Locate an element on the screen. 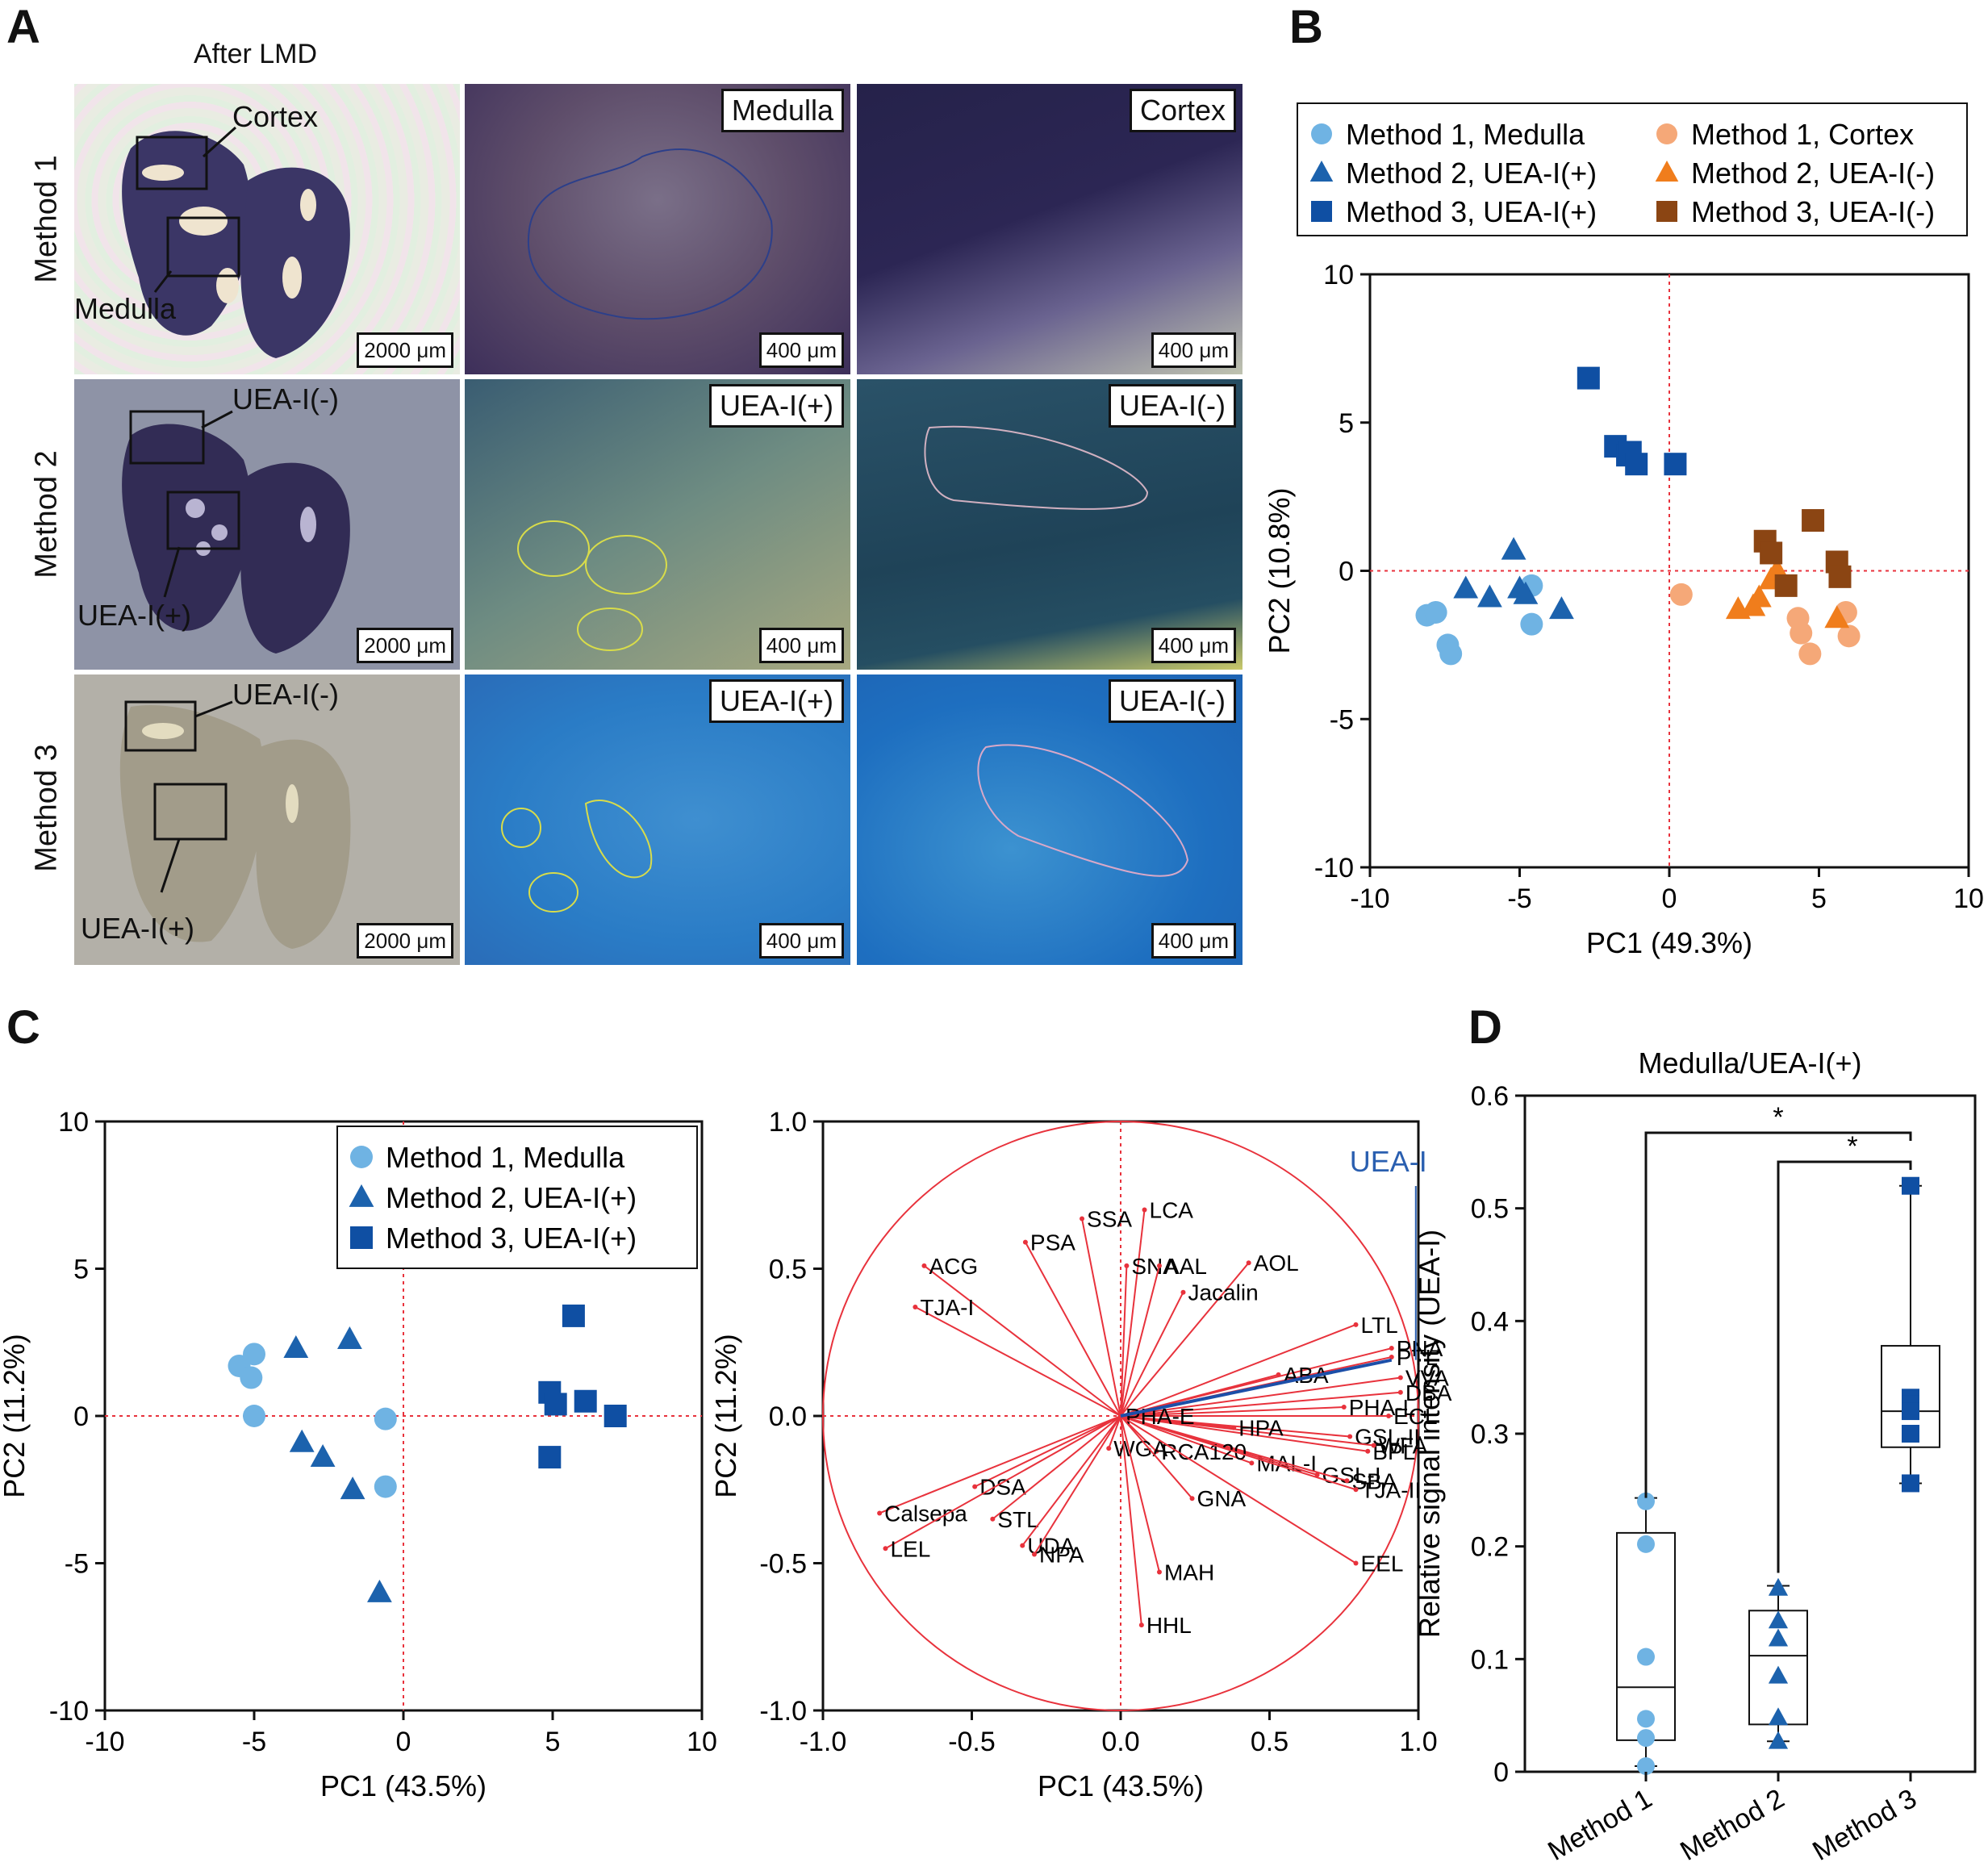 Image resolution: width=1988 pixels, height=1871 pixels. y-tick-label: -1.0 is located at coordinates (783, 1711).